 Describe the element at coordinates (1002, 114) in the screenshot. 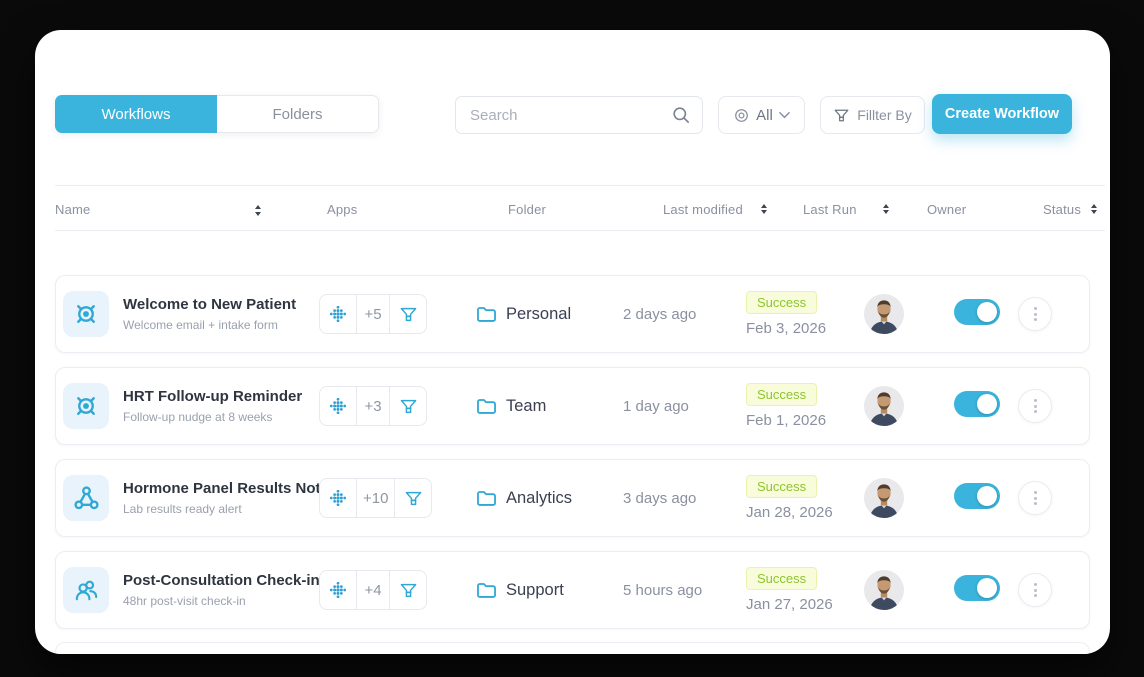

I see `create-workflow-button: Create Workflow` at that location.